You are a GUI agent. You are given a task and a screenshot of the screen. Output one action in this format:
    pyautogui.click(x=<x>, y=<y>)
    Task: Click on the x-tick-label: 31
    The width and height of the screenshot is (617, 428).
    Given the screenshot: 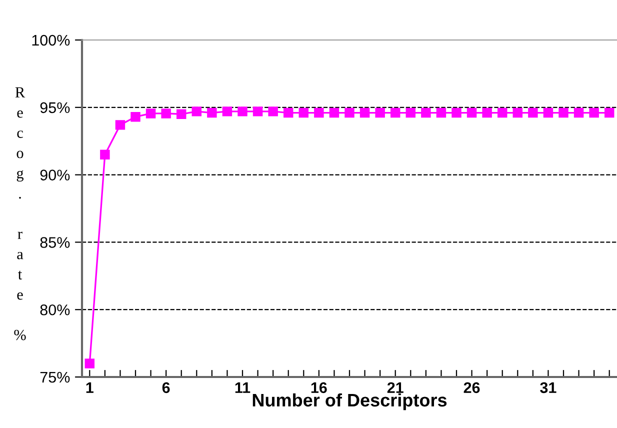 What is the action you would take?
    pyautogui.click(x=548, y=388)
    